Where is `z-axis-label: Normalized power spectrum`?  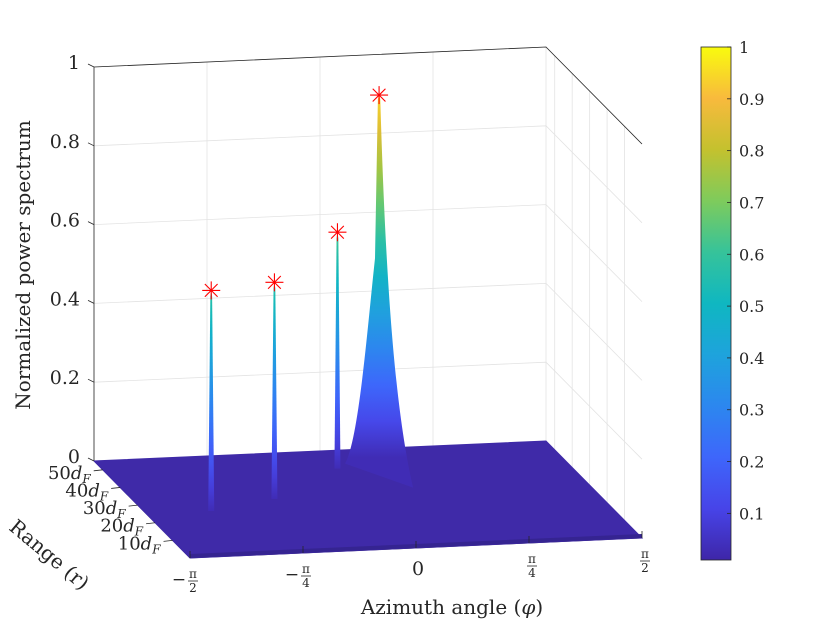
z-axis-label: Normalized power spectrum is located at coordinates (23, 265).